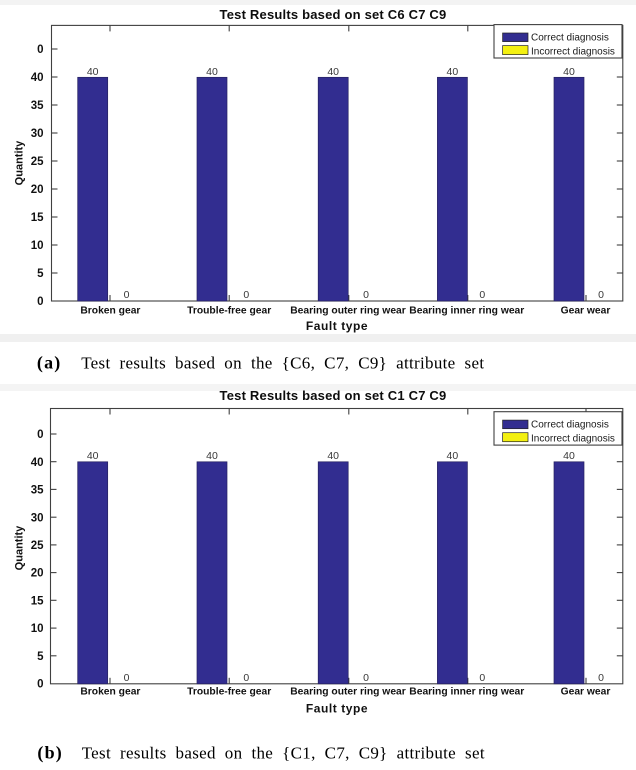 The image size is (636, 770). What do you see at coordinates (333, 395) in the screenshot?
I see `svg-text:Test Results based on set C1 C: Test Results based on set C1 C7 C9` at bounding box center [333, 395].